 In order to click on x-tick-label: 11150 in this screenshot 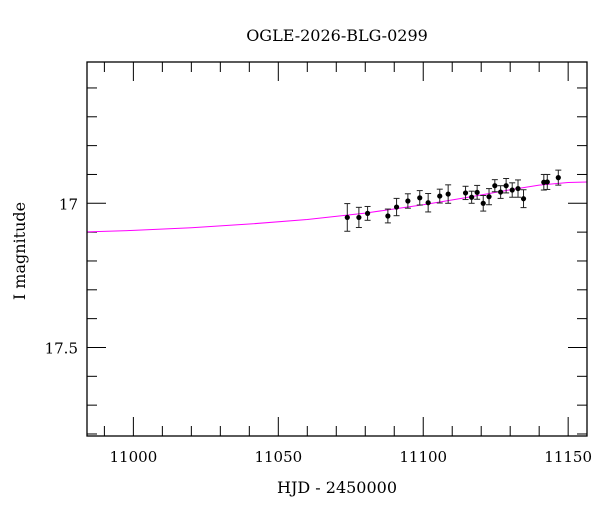, I will do `click(568, 457)`.